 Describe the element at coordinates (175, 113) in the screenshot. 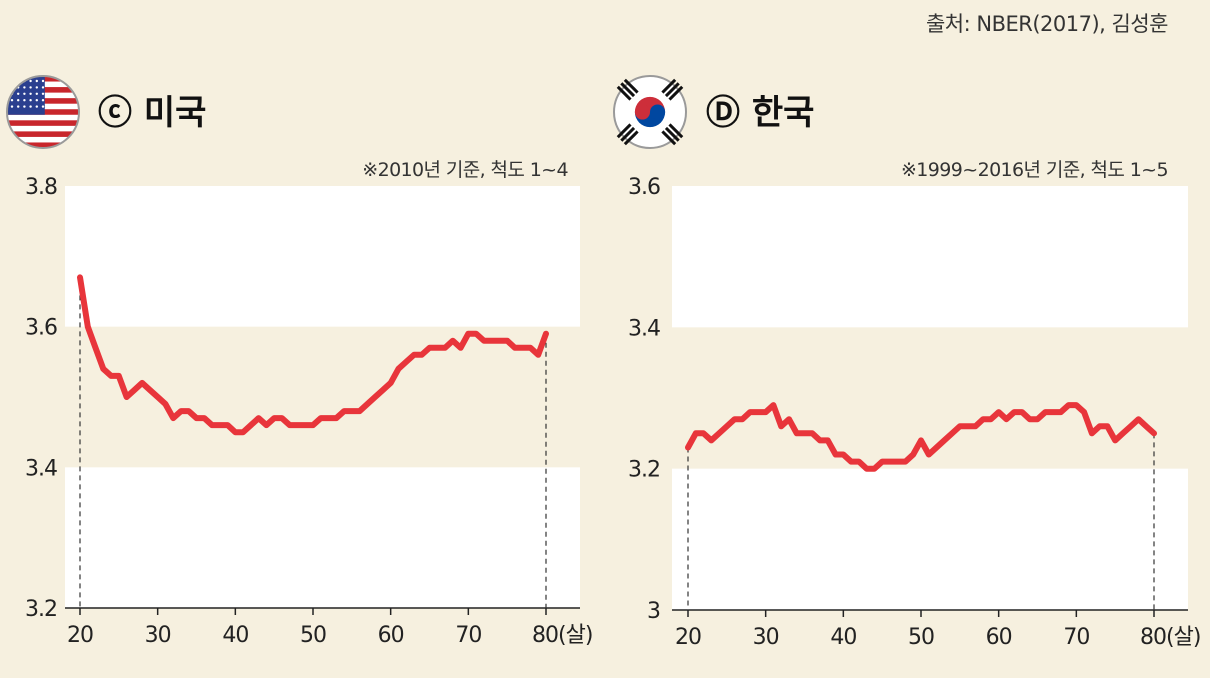

I see `chart-country: 미국` at that location.